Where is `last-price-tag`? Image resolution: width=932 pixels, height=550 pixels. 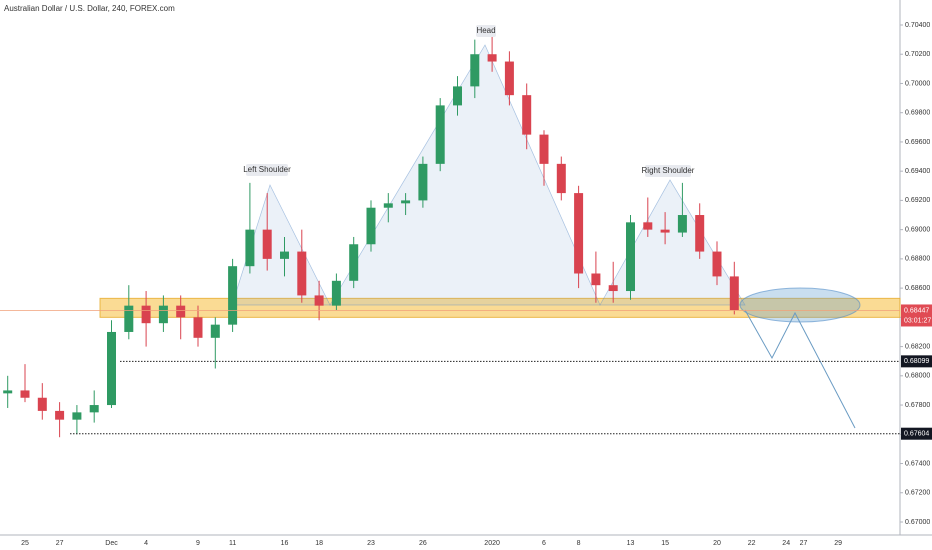
last-price-tag is located at coordinates (916, 315).